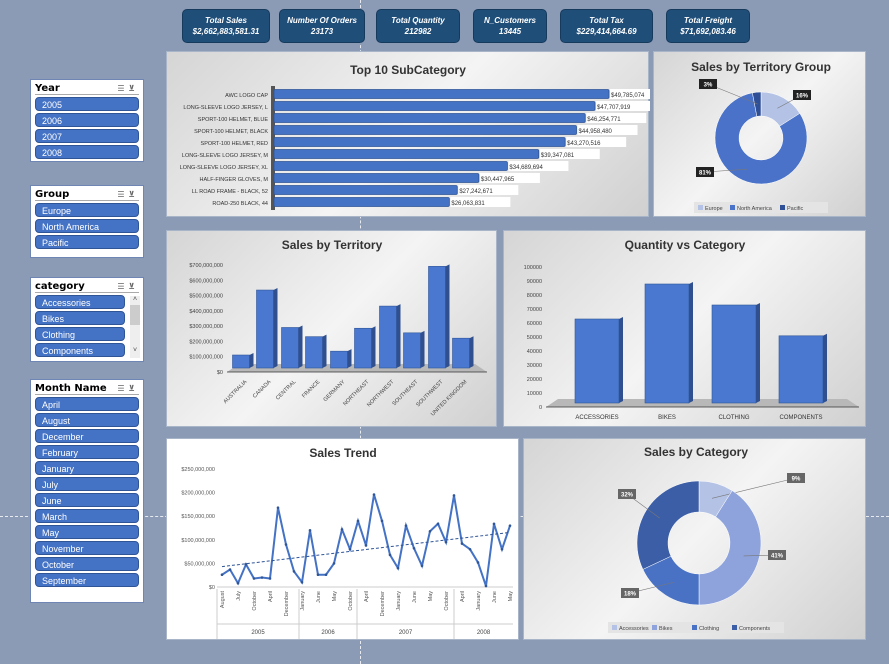 The height and width of the screenshot is (664, 889). What do you see at coordinates (418, 31) in the screenshot?
I see `kpi-value: 212982` at bounding box center [418, 31].